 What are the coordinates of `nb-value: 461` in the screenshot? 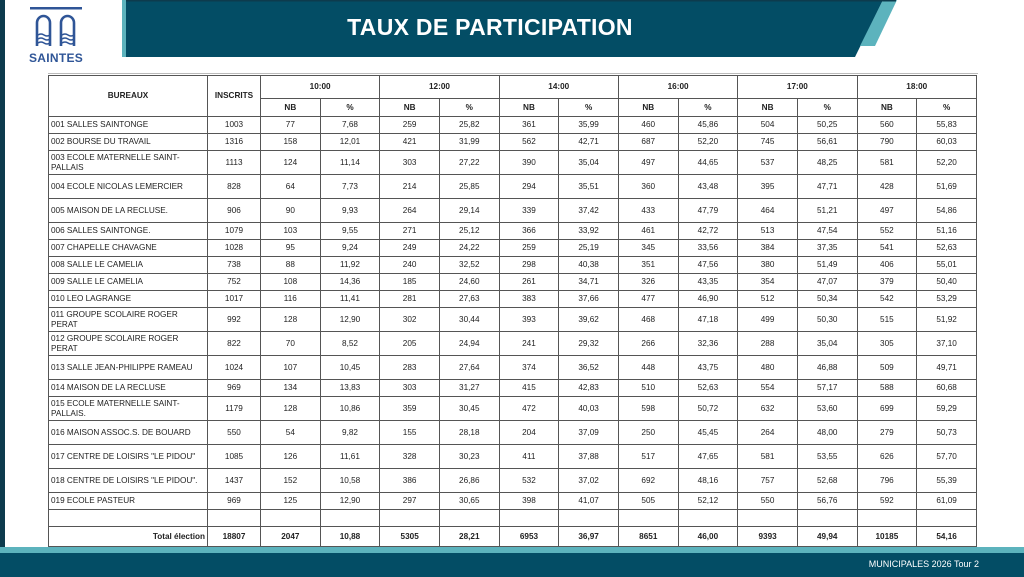 It's located at (648, 231).